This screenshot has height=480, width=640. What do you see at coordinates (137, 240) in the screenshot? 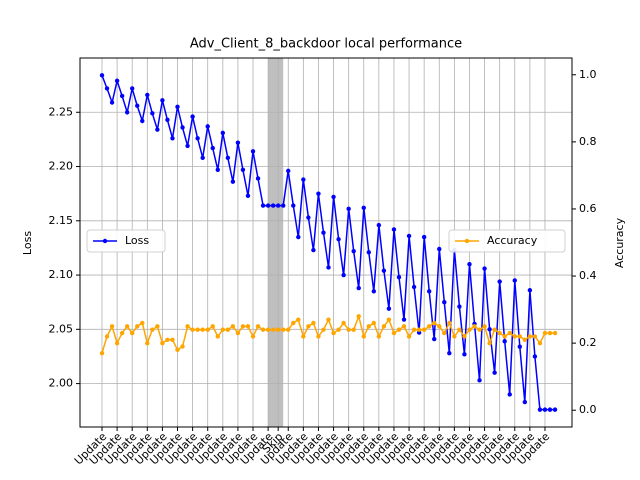
I see `legend-label: Loss` at bounding box center [137, 240].